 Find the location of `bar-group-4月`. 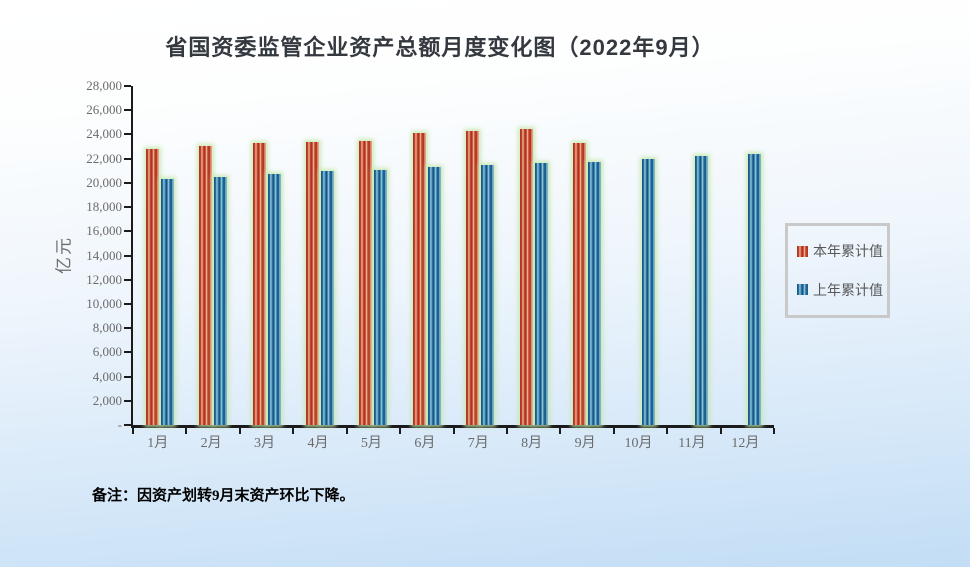

bar-group-4月 is located at coordinates (319, 255).